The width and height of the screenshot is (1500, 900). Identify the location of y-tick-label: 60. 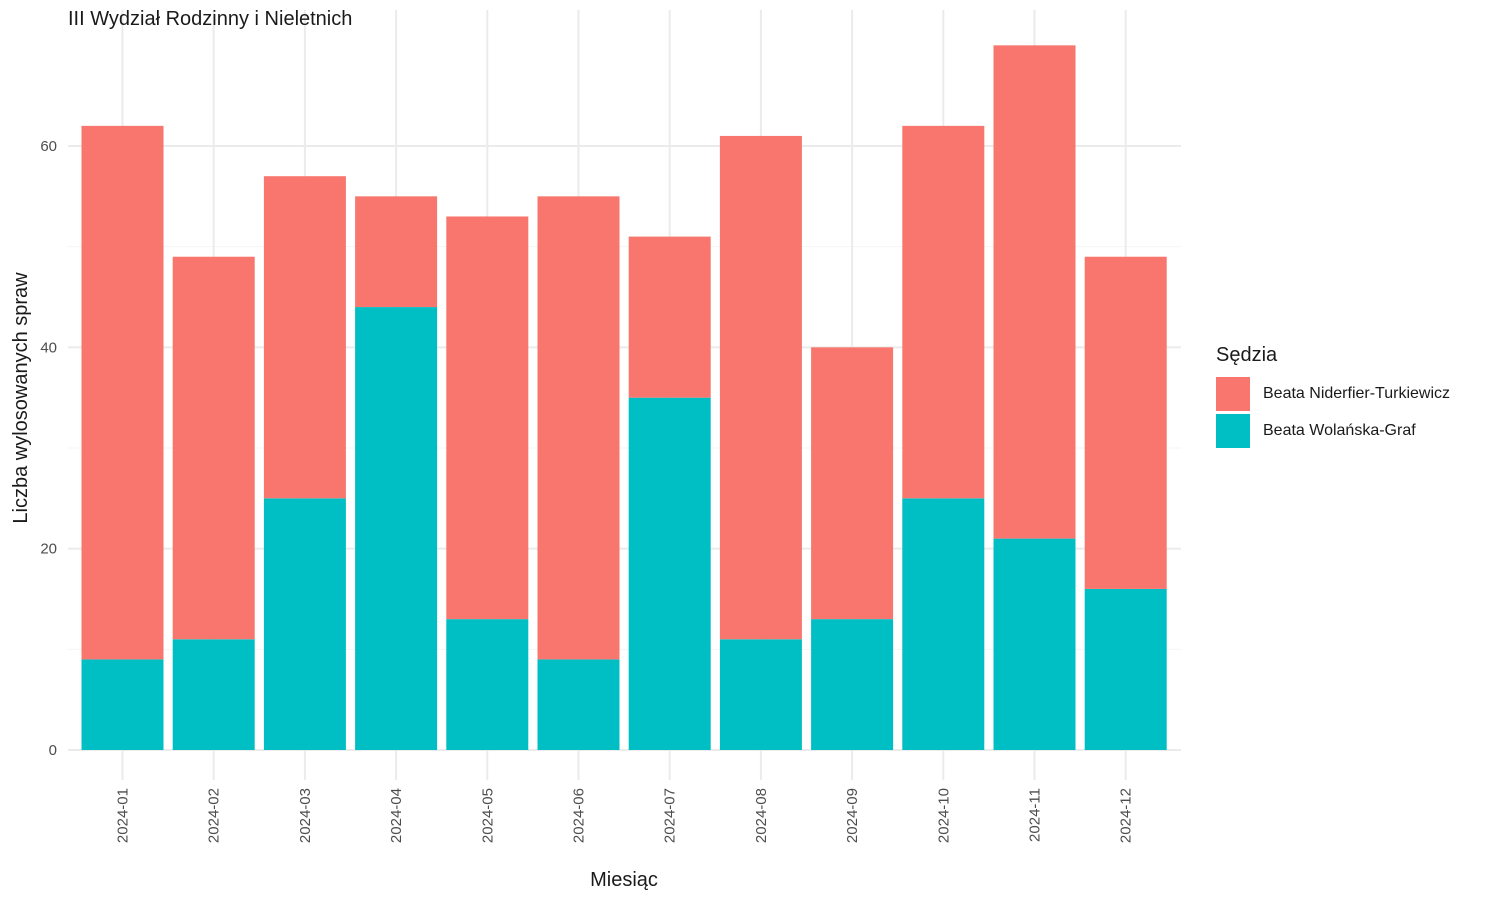
(48, 146).